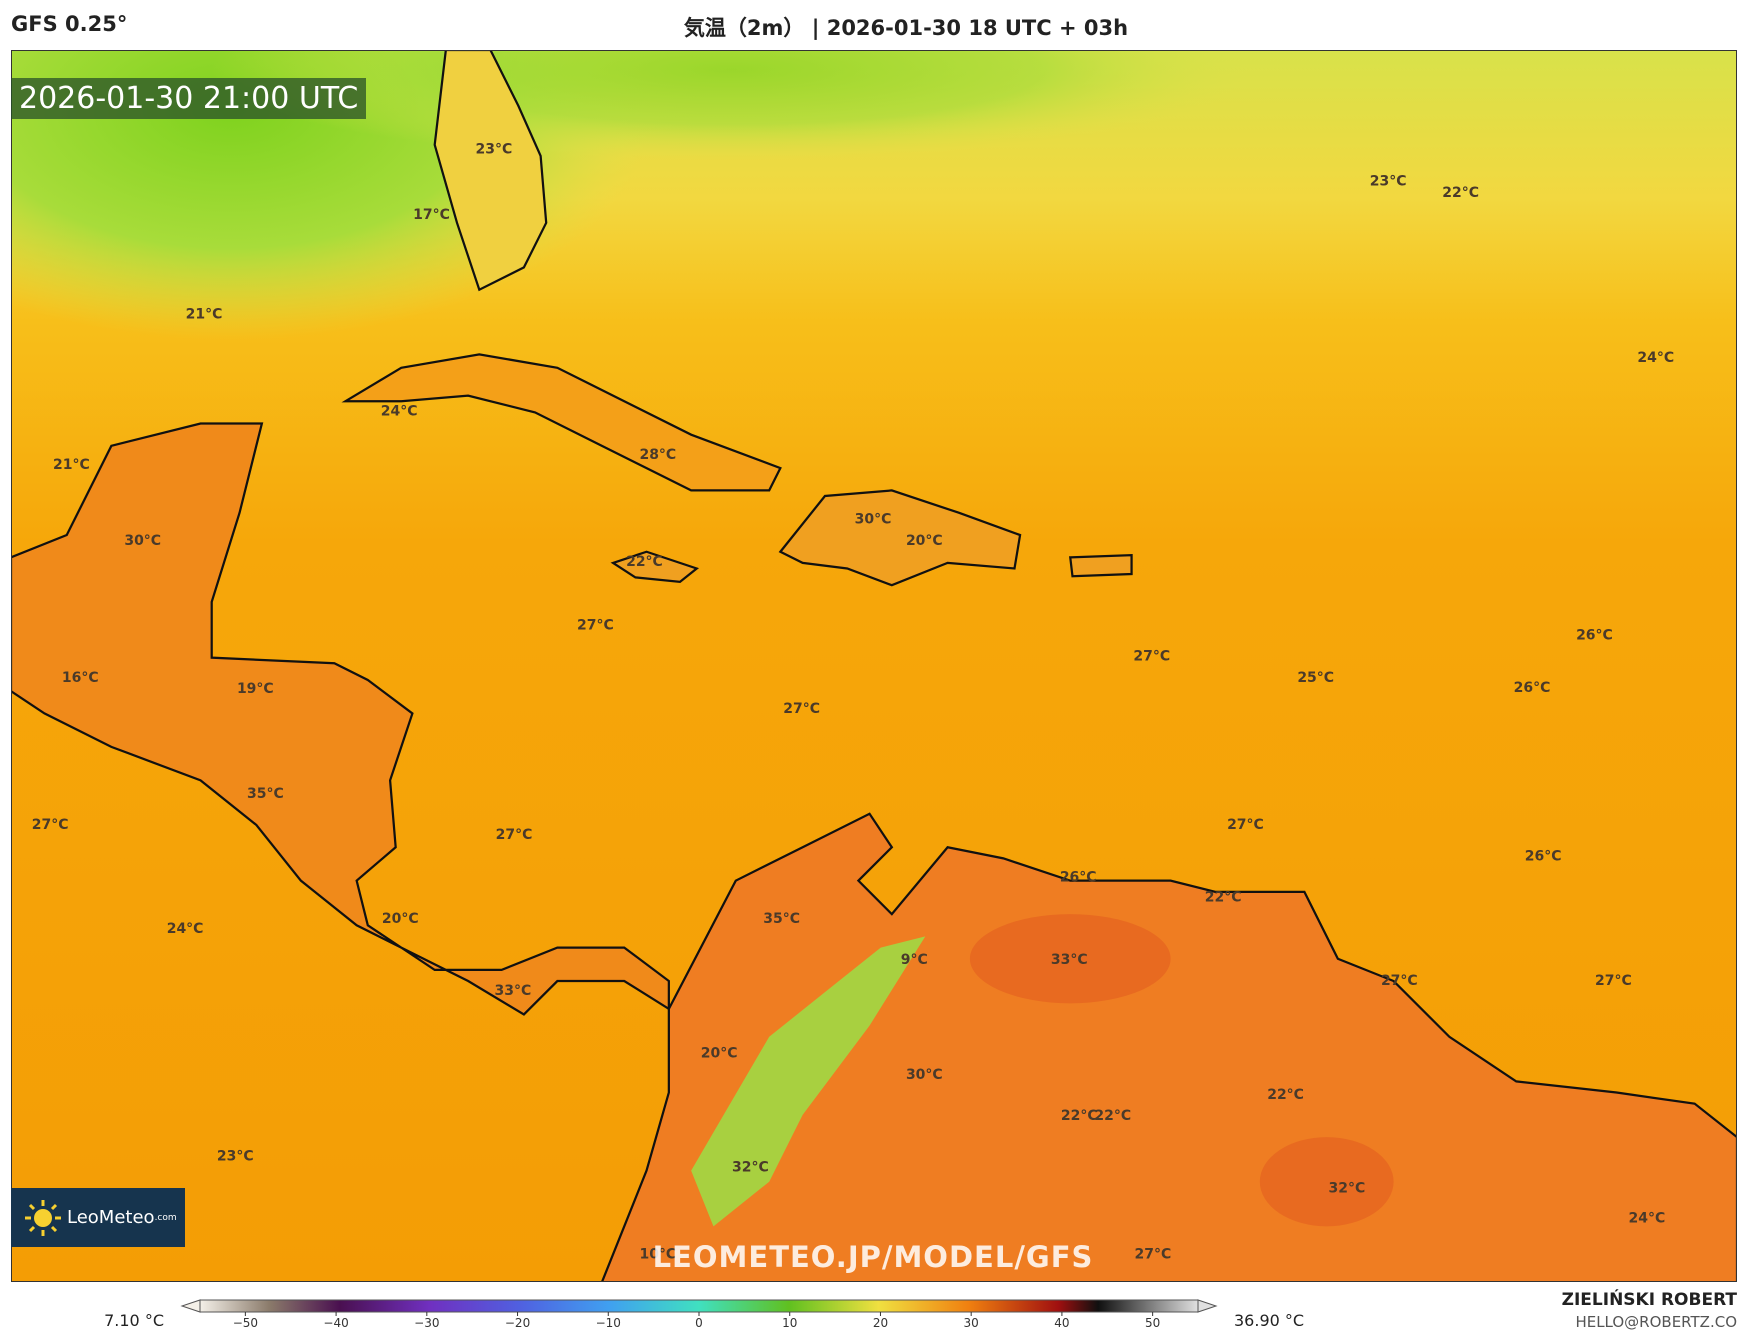  I want to click on model-name: GFS 0.25°, so click(69, 24).